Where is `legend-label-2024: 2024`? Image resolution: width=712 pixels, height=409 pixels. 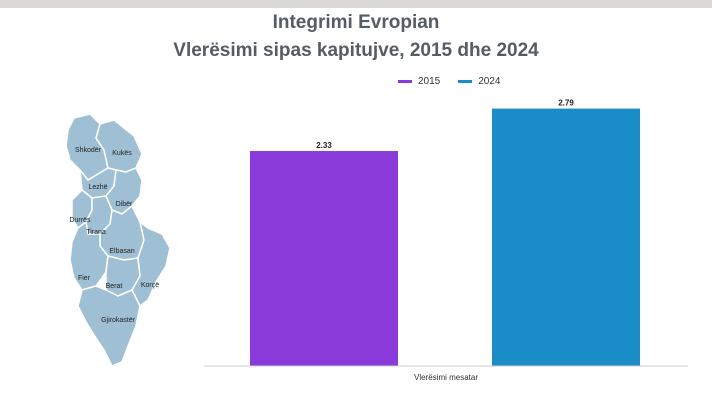
legend-label-2024: 2024 is located at coordinates (489, 81).